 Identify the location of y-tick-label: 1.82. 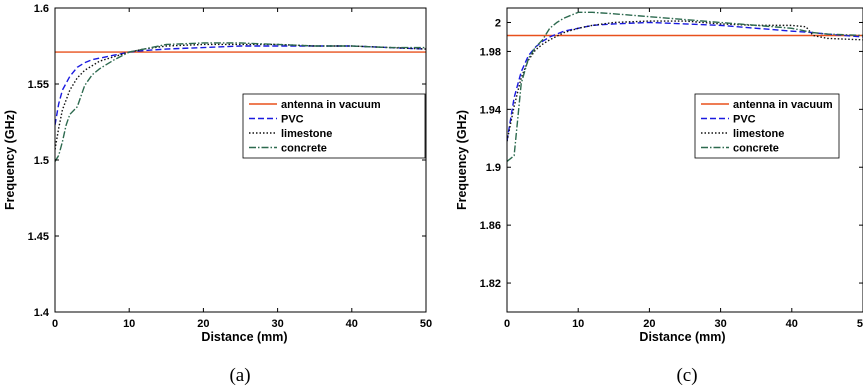
(490, 284).